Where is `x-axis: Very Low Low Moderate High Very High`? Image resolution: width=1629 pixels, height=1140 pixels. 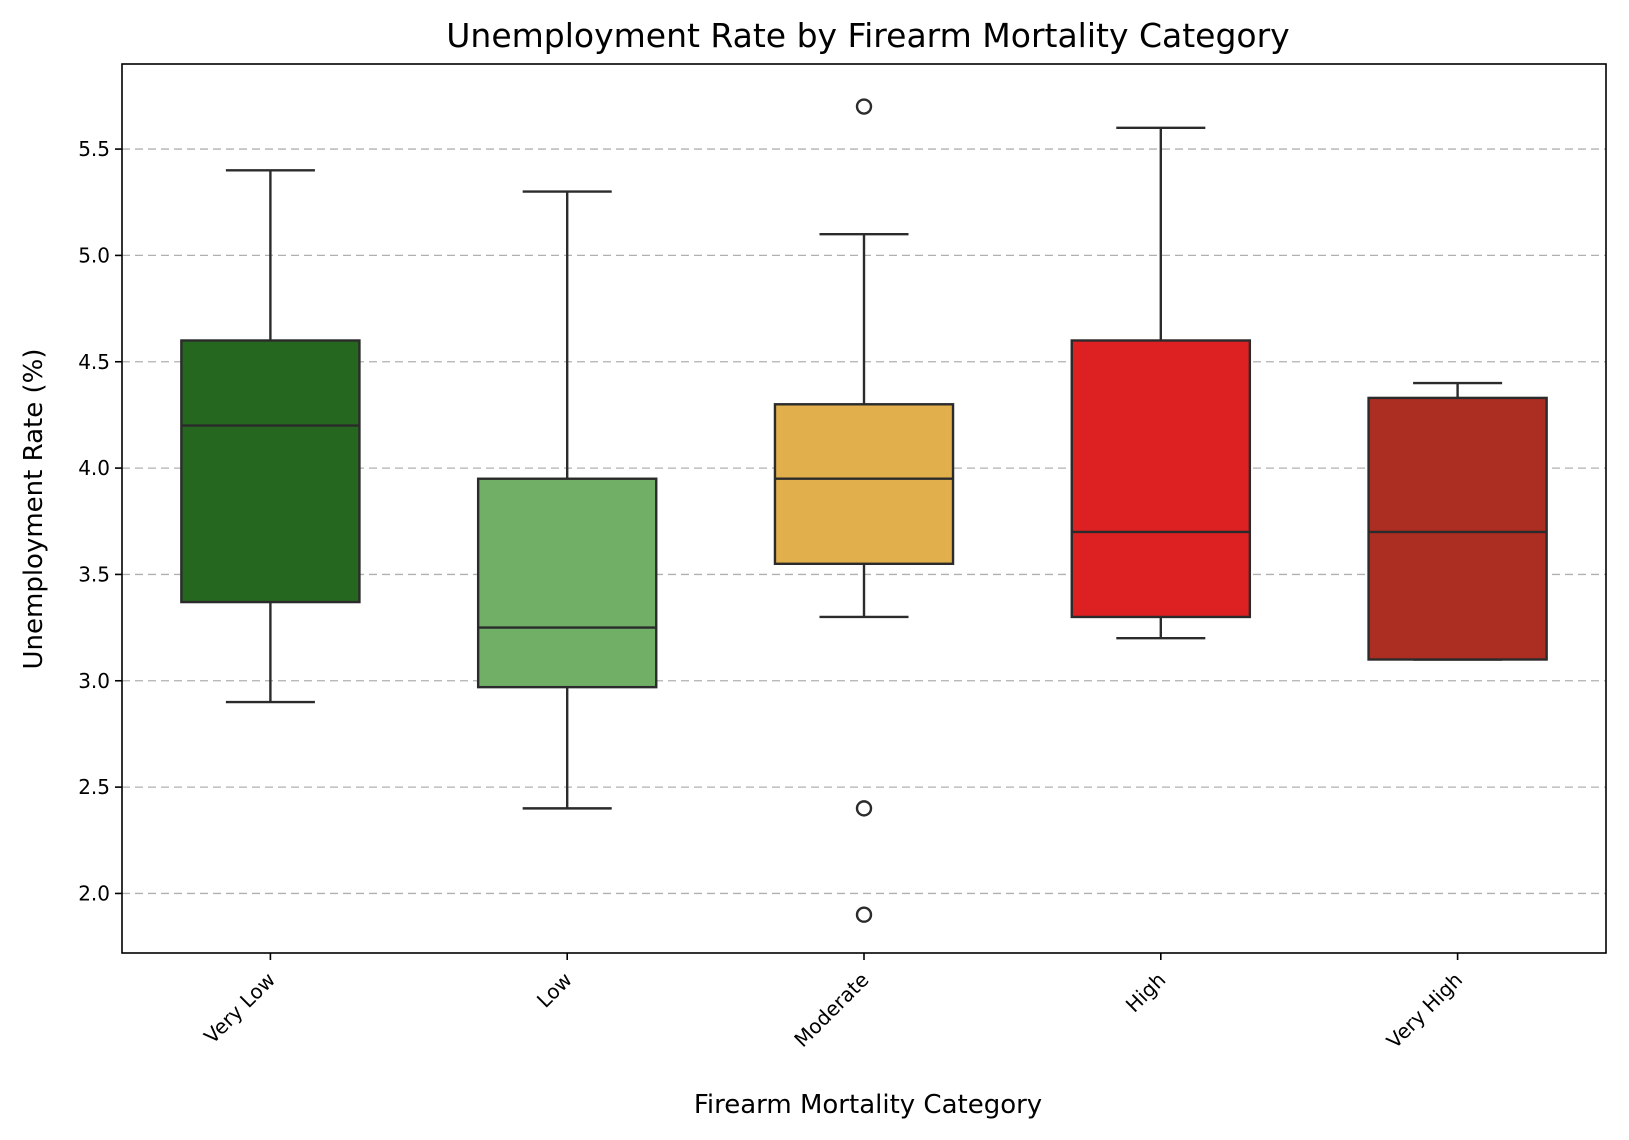
x-axis: Very Low Low Moderate High Very High is located at coordinates (833, 1003).